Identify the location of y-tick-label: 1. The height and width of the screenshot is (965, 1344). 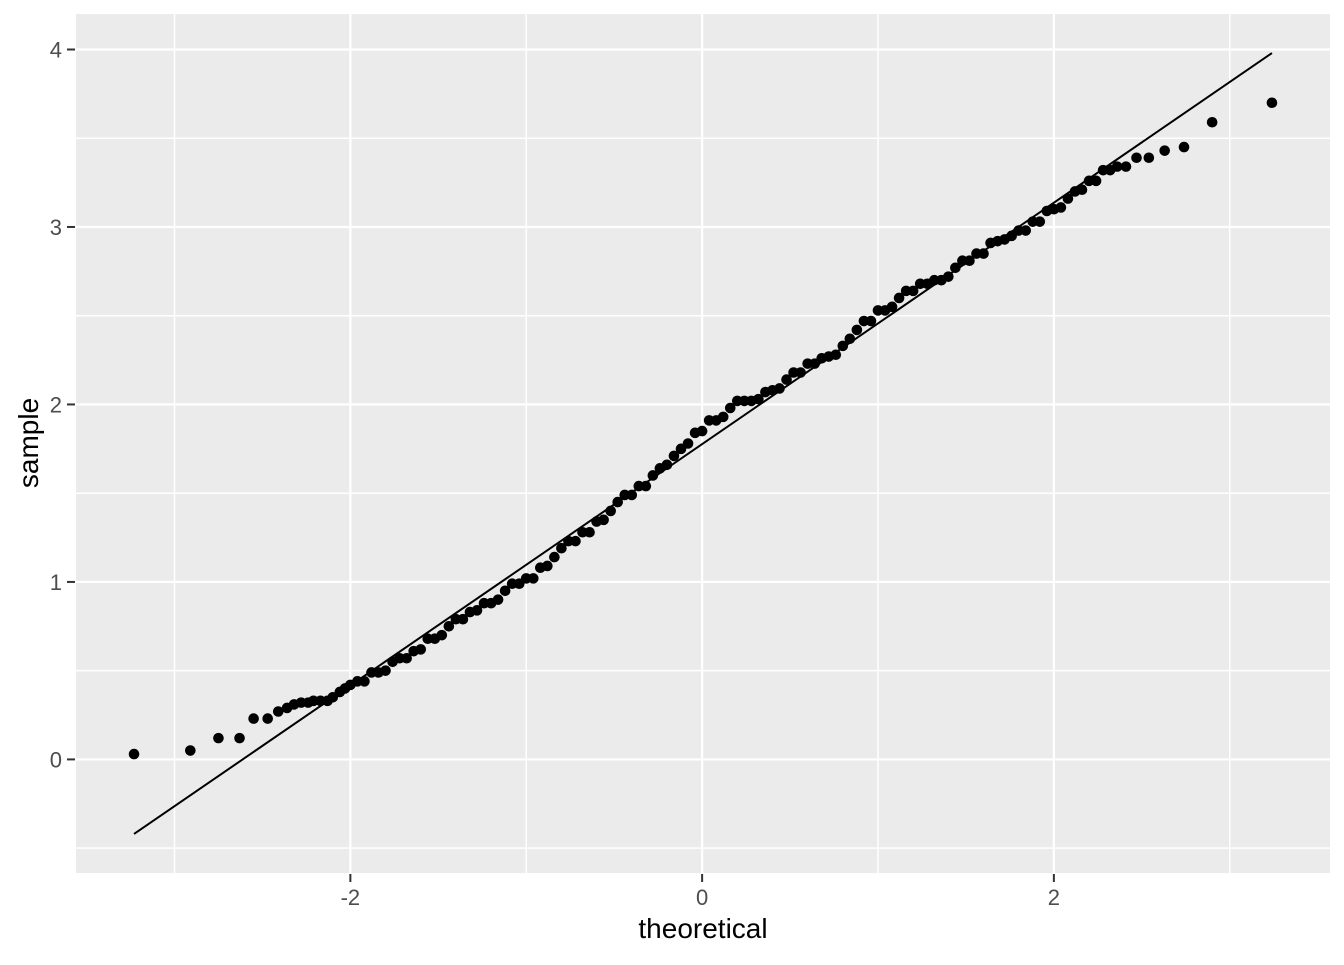
(56, 582).